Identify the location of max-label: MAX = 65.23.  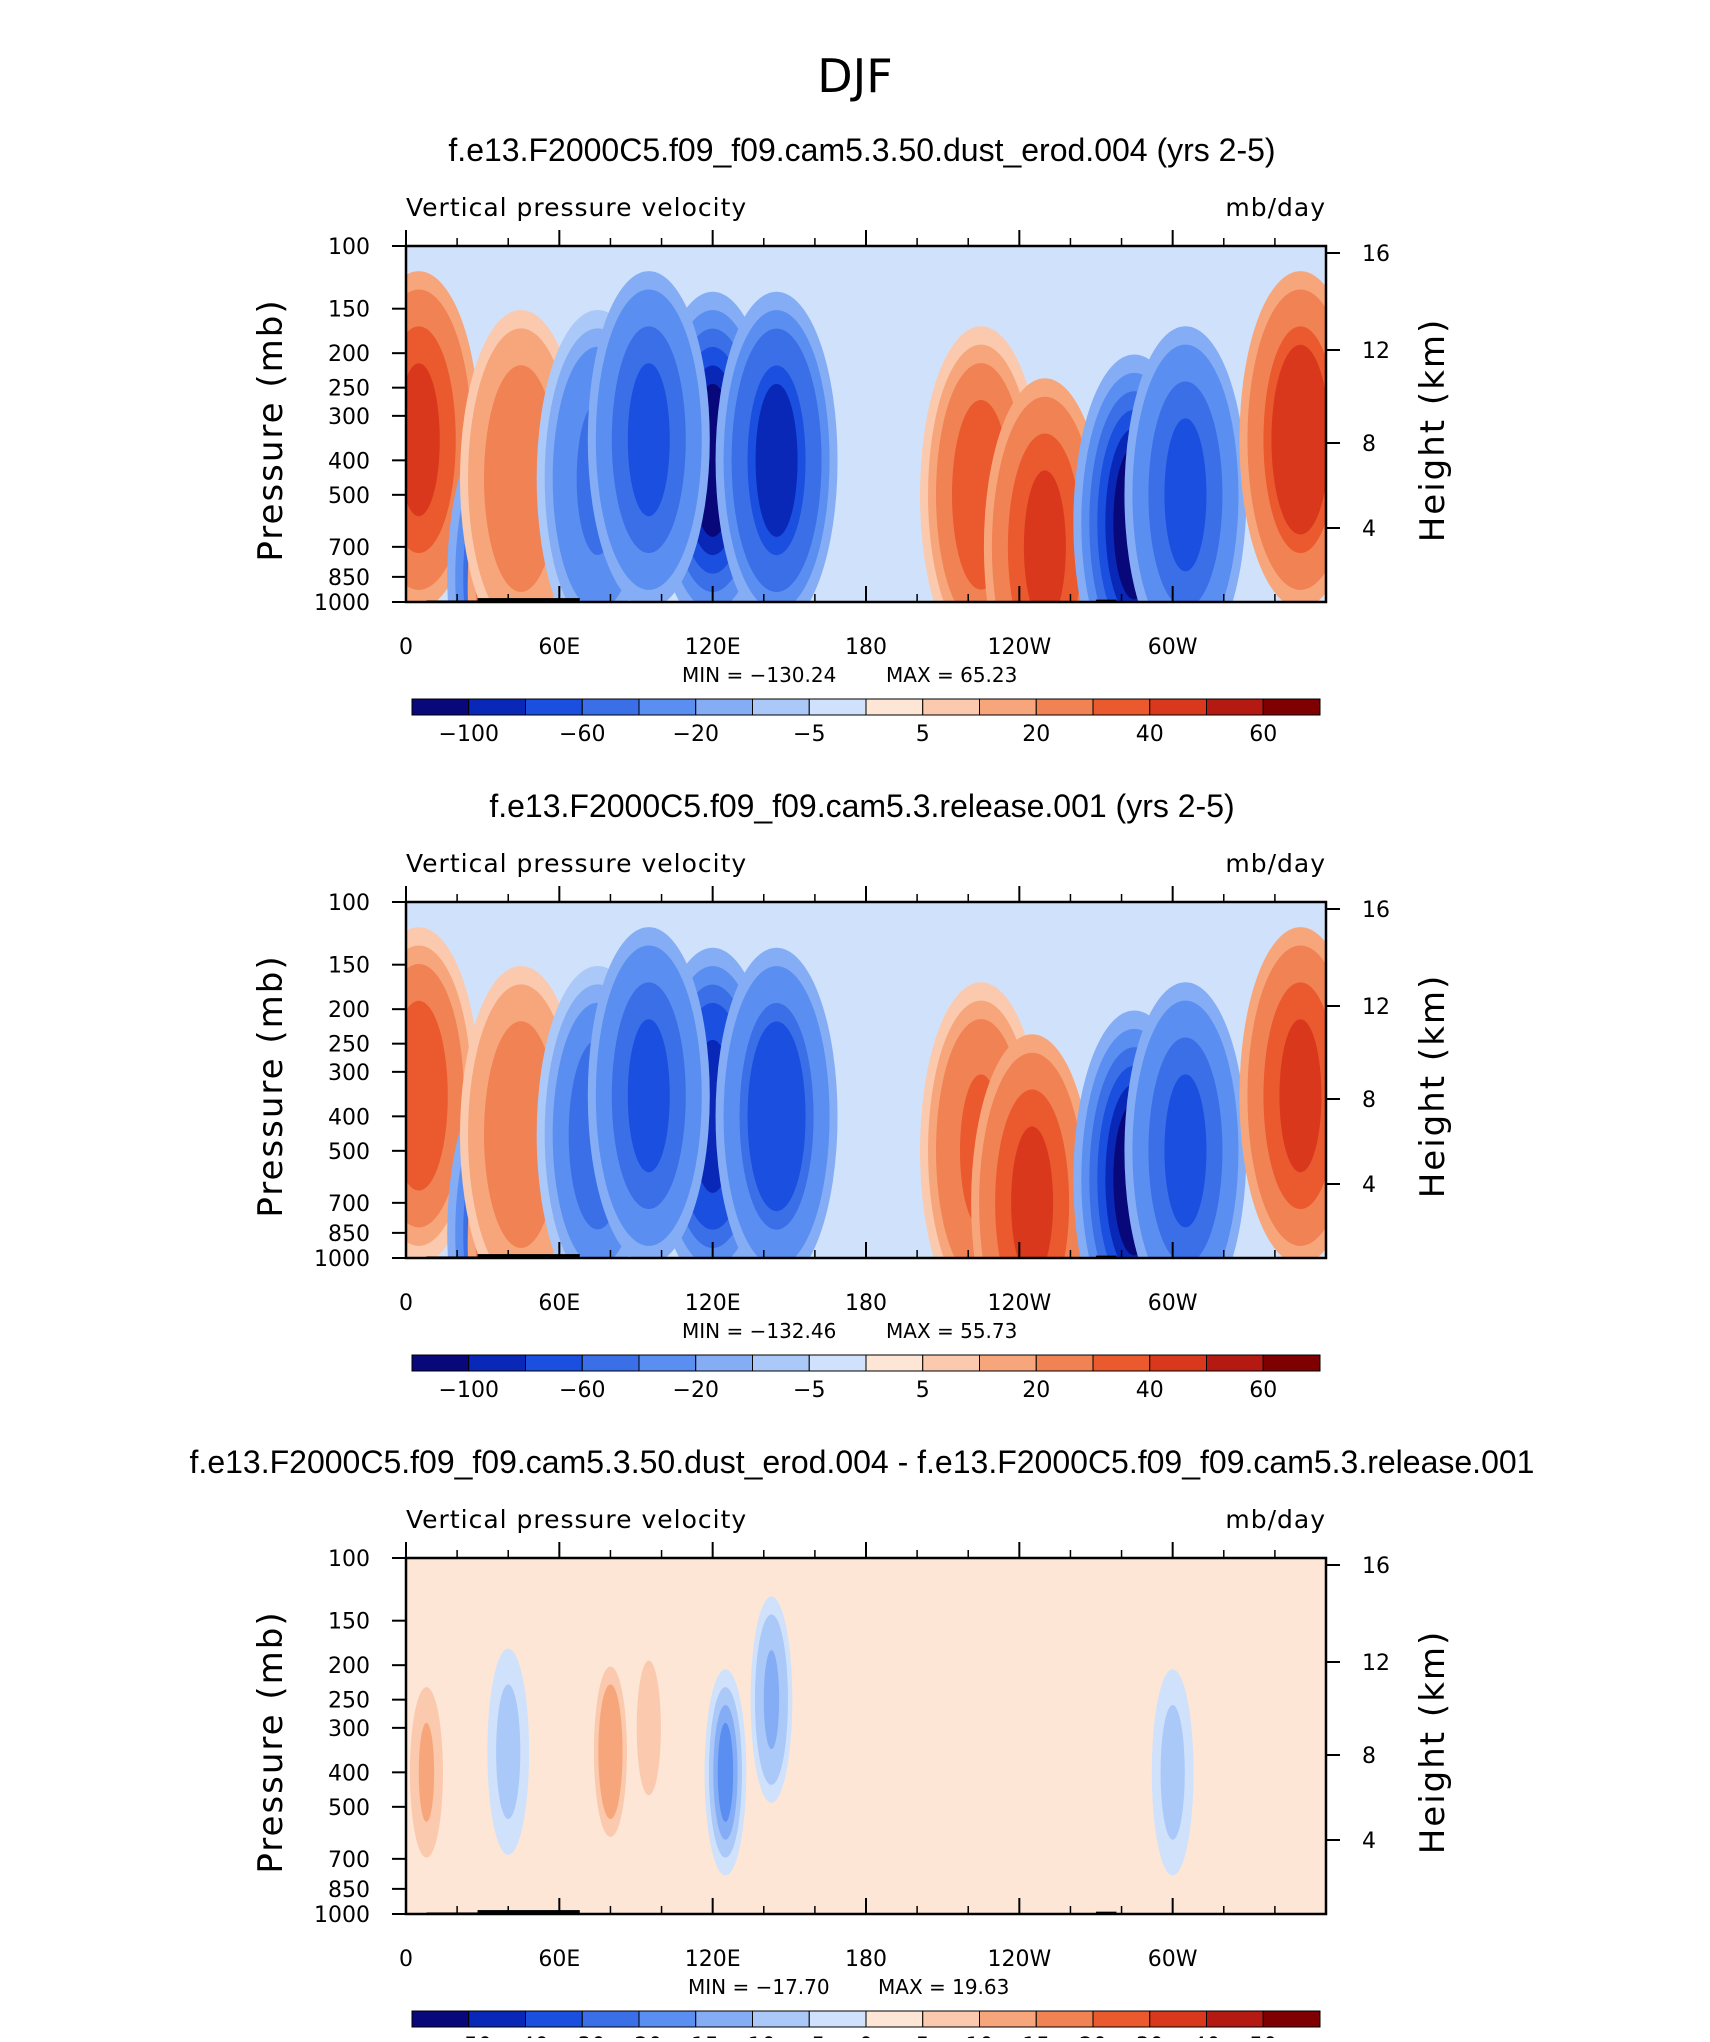
(951, 675).